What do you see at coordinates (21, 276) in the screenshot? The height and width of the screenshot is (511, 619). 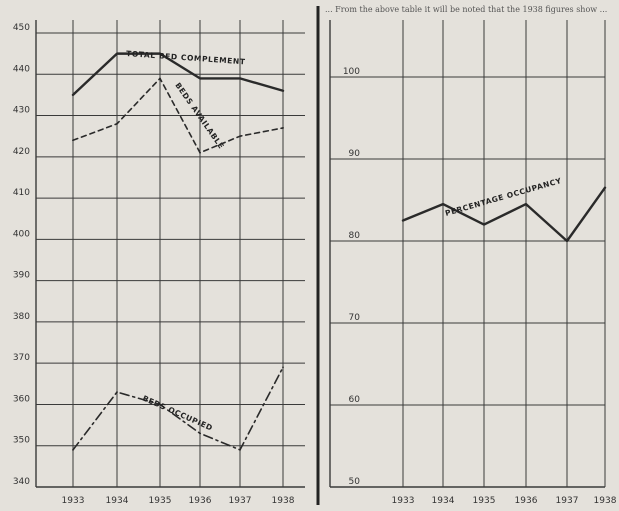 I see `y-tick-label: 390` at bounding box center [21, 276].